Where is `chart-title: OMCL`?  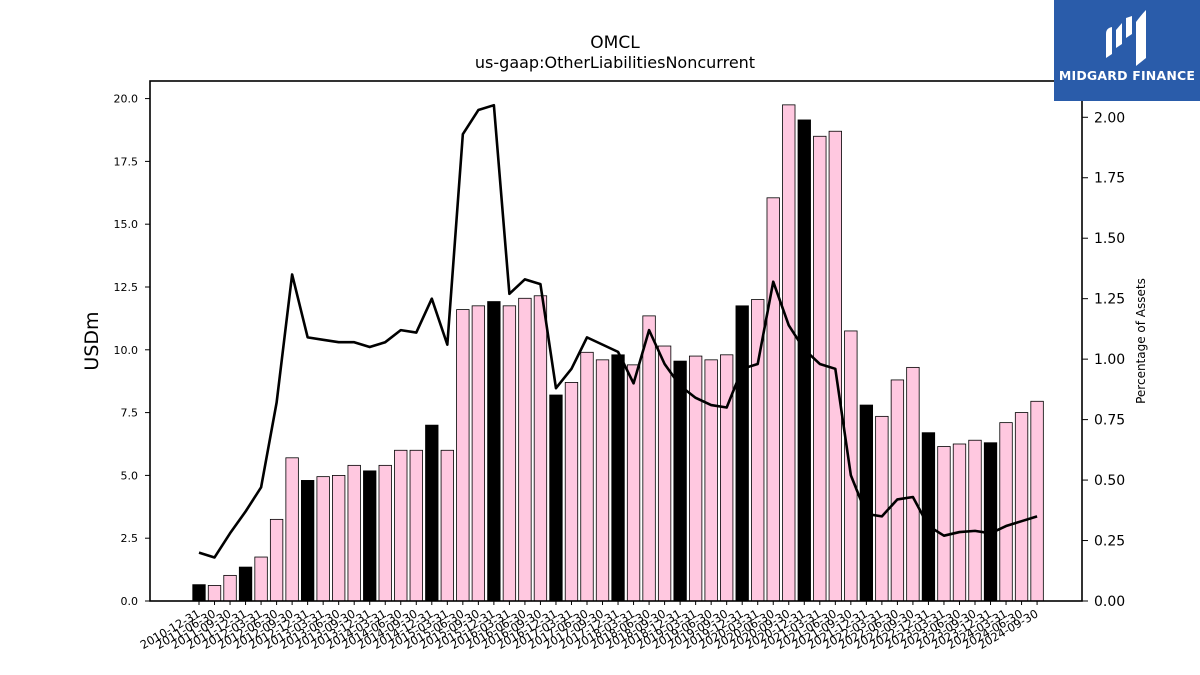 chart-title: OMCL is located at coordinates (615, 43).